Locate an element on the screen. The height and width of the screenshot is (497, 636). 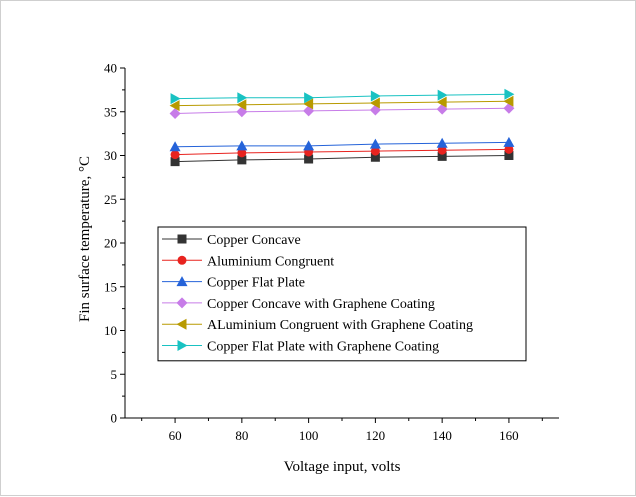
legend-item: Copper Concave with Graphene Coating is located at coordinates (298, 304).